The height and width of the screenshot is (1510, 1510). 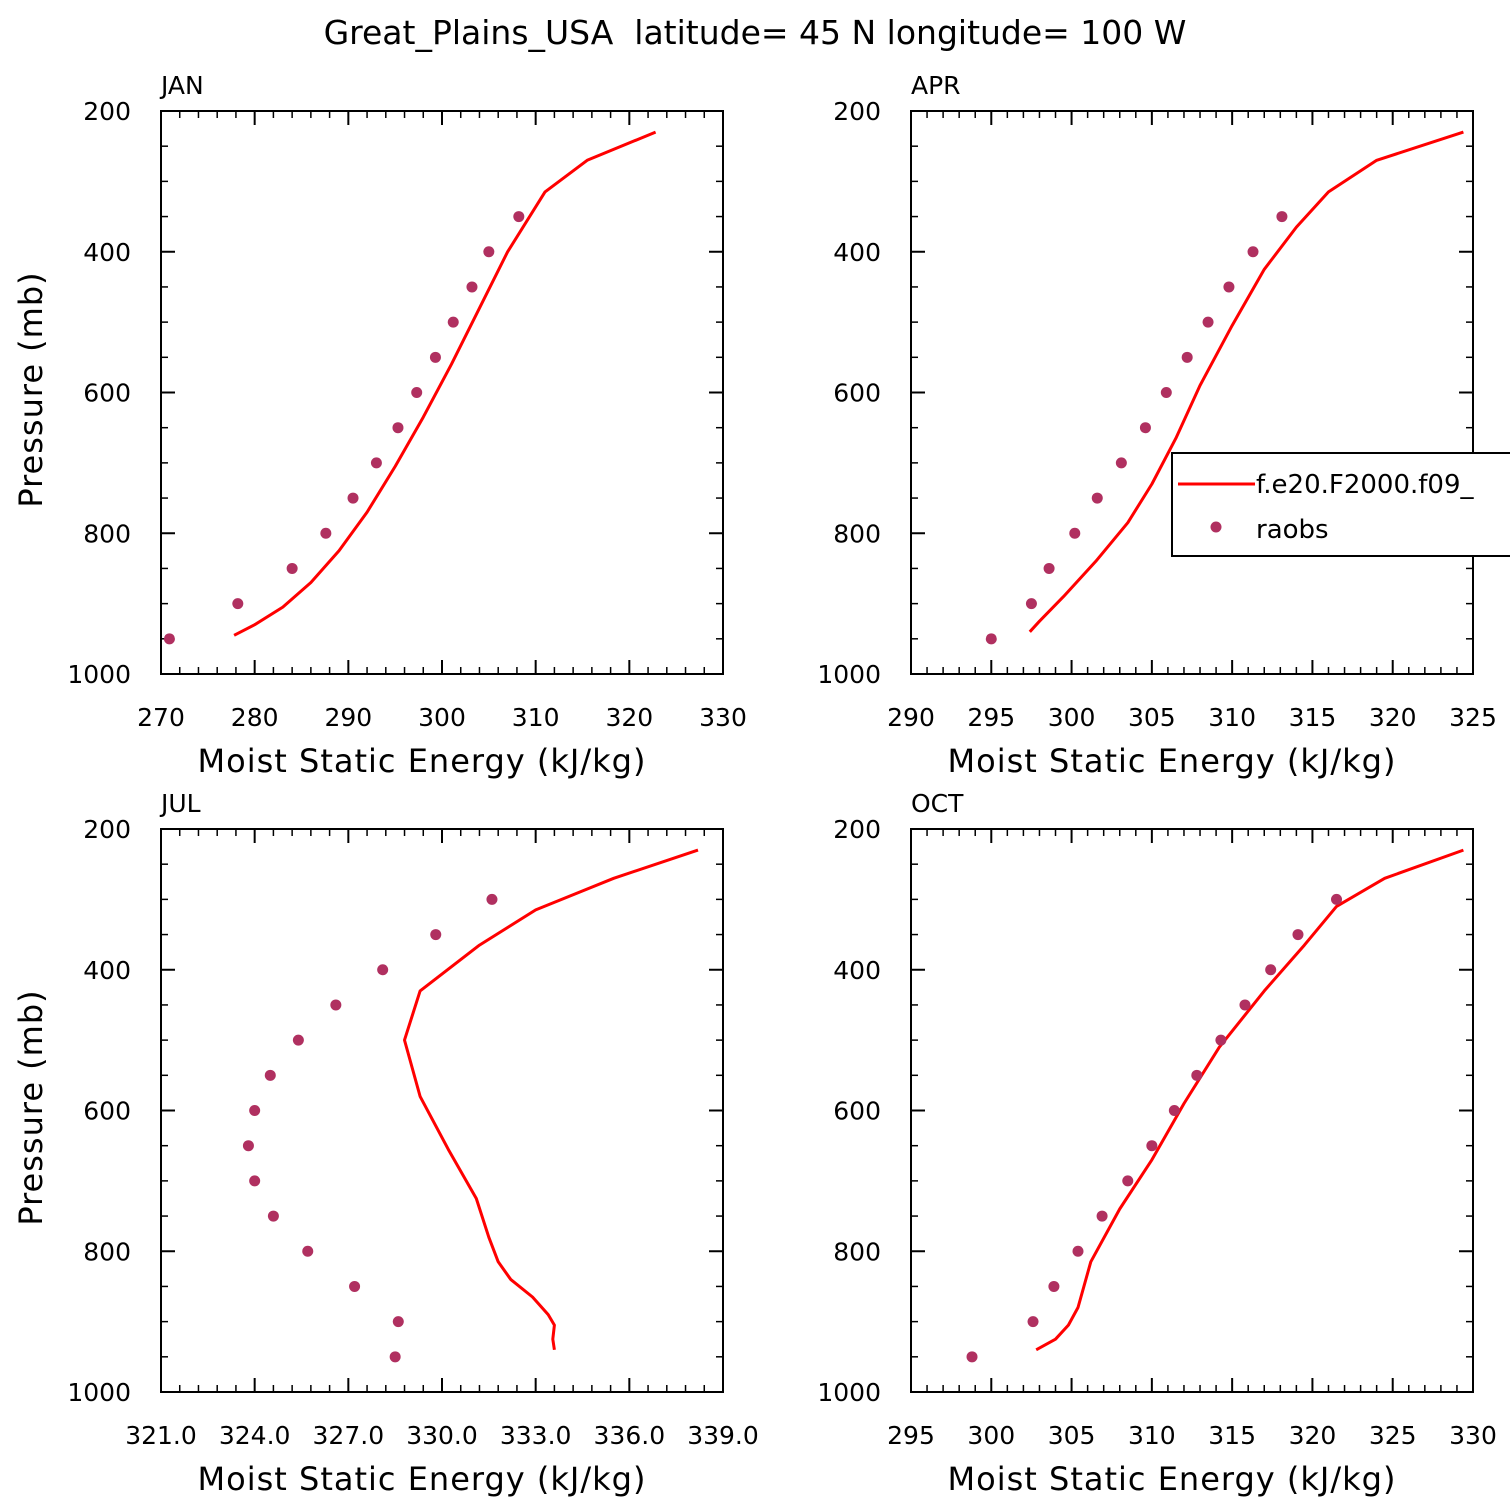 What do you see at coordinates (536, 1435) in the screenshot?
I see `x-tick-label: 333.0` at bounding box center [536, 1435].